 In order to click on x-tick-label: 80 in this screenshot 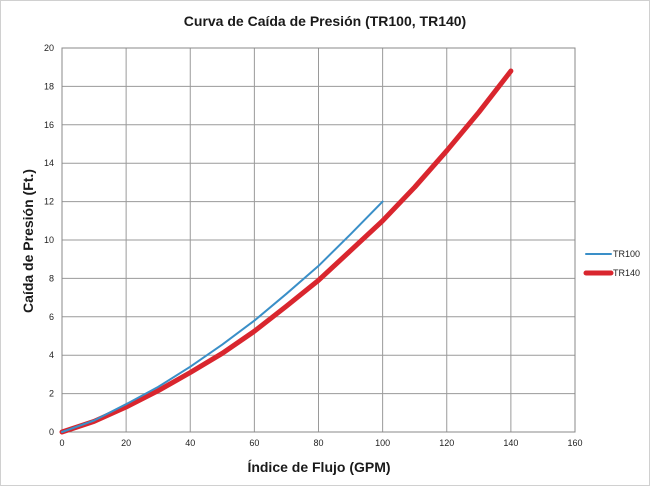, I will do `click(318, 443)`.